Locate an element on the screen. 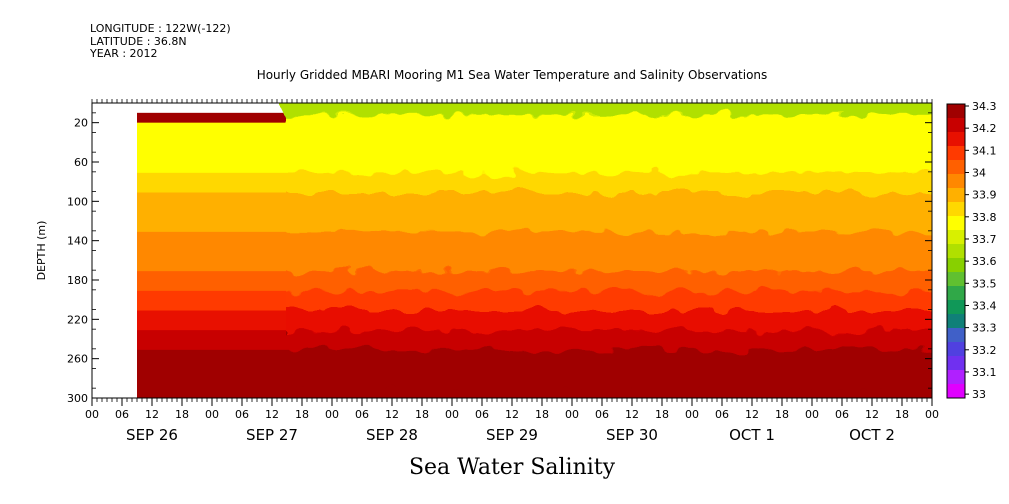  colorbar-label: 33 is located at coordinates (979, 394).